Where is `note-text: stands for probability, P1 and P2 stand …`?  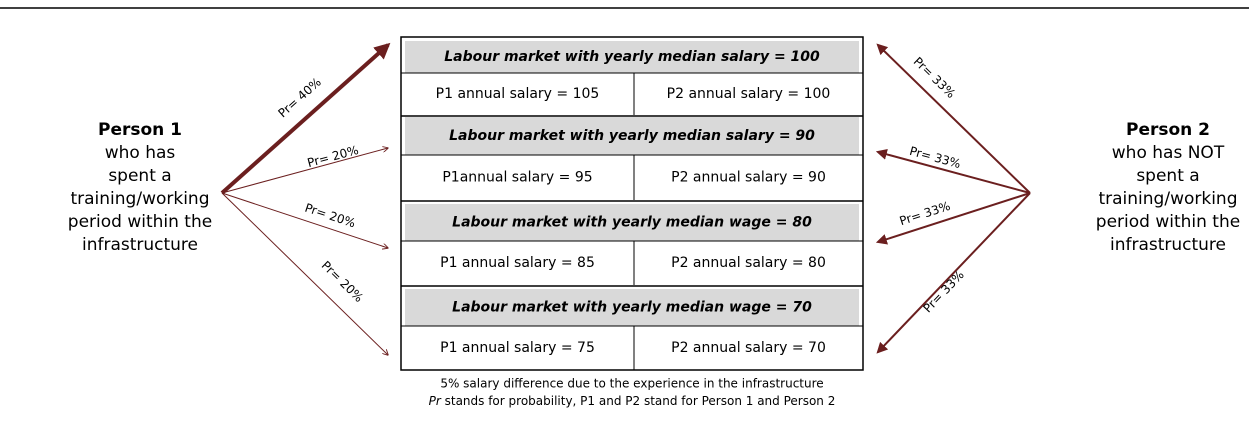 note-text: stands for probability, P1 and P2 stand … is located at coordinates (638, 401).